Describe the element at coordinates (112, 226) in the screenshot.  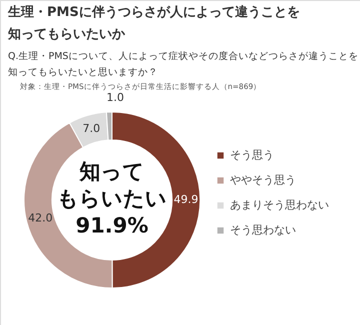
I see `text: 91.9%` at that location.